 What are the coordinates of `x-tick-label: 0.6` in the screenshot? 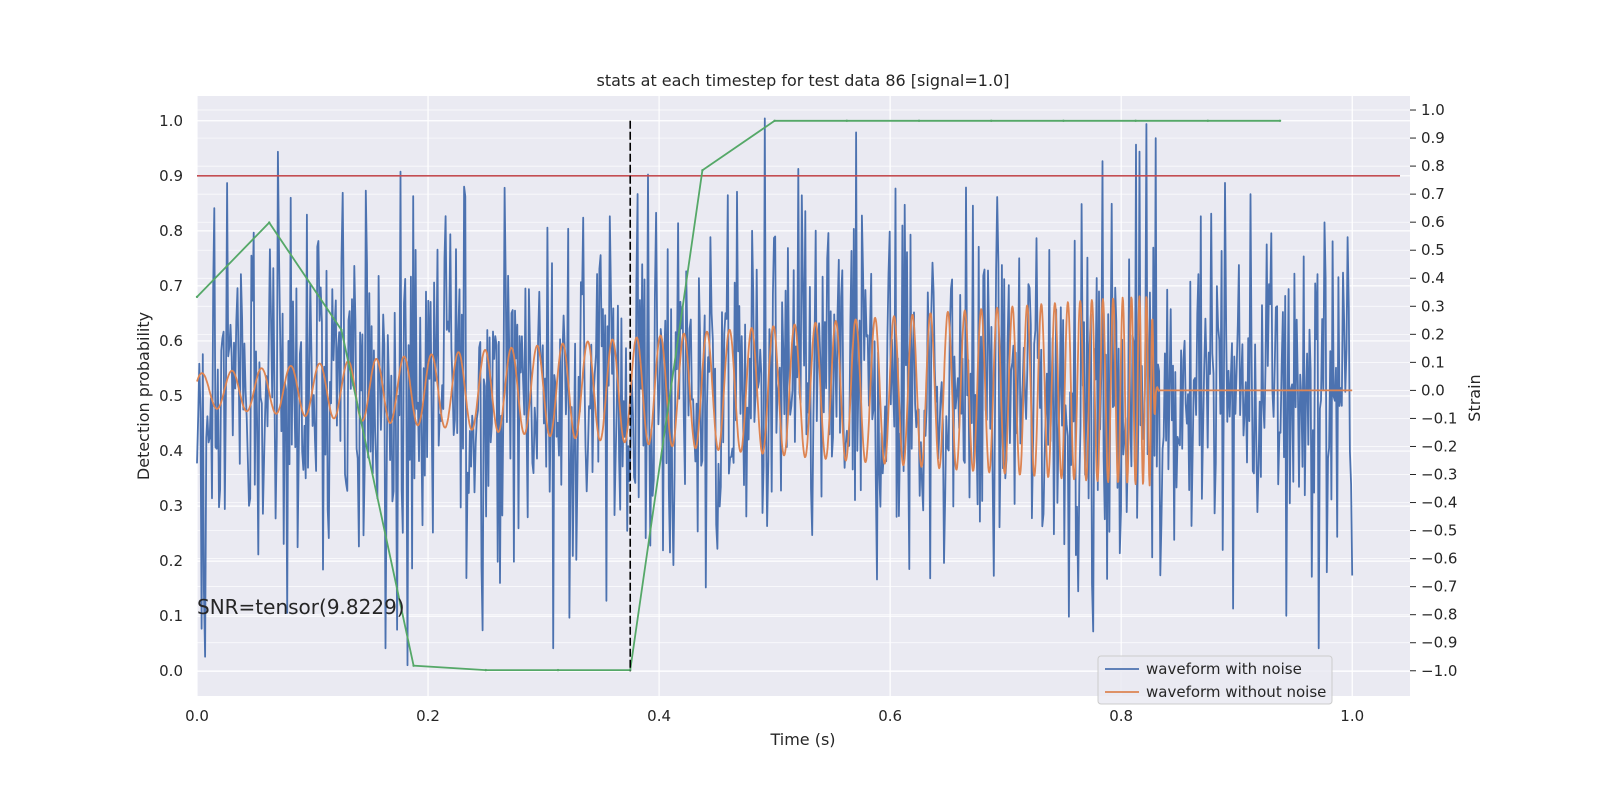 It's located at (890, 716).